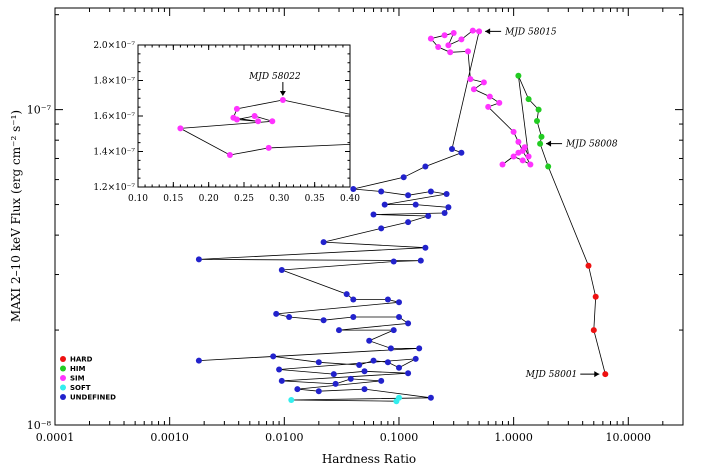 This screenshot has width=709, height=473. Describe the element at coordinates (16, 216) in the screenshot. I see `y-axis-title: MAXI 2–10 keV Flux (erg cm⁻² s⁻¹)` at that location.